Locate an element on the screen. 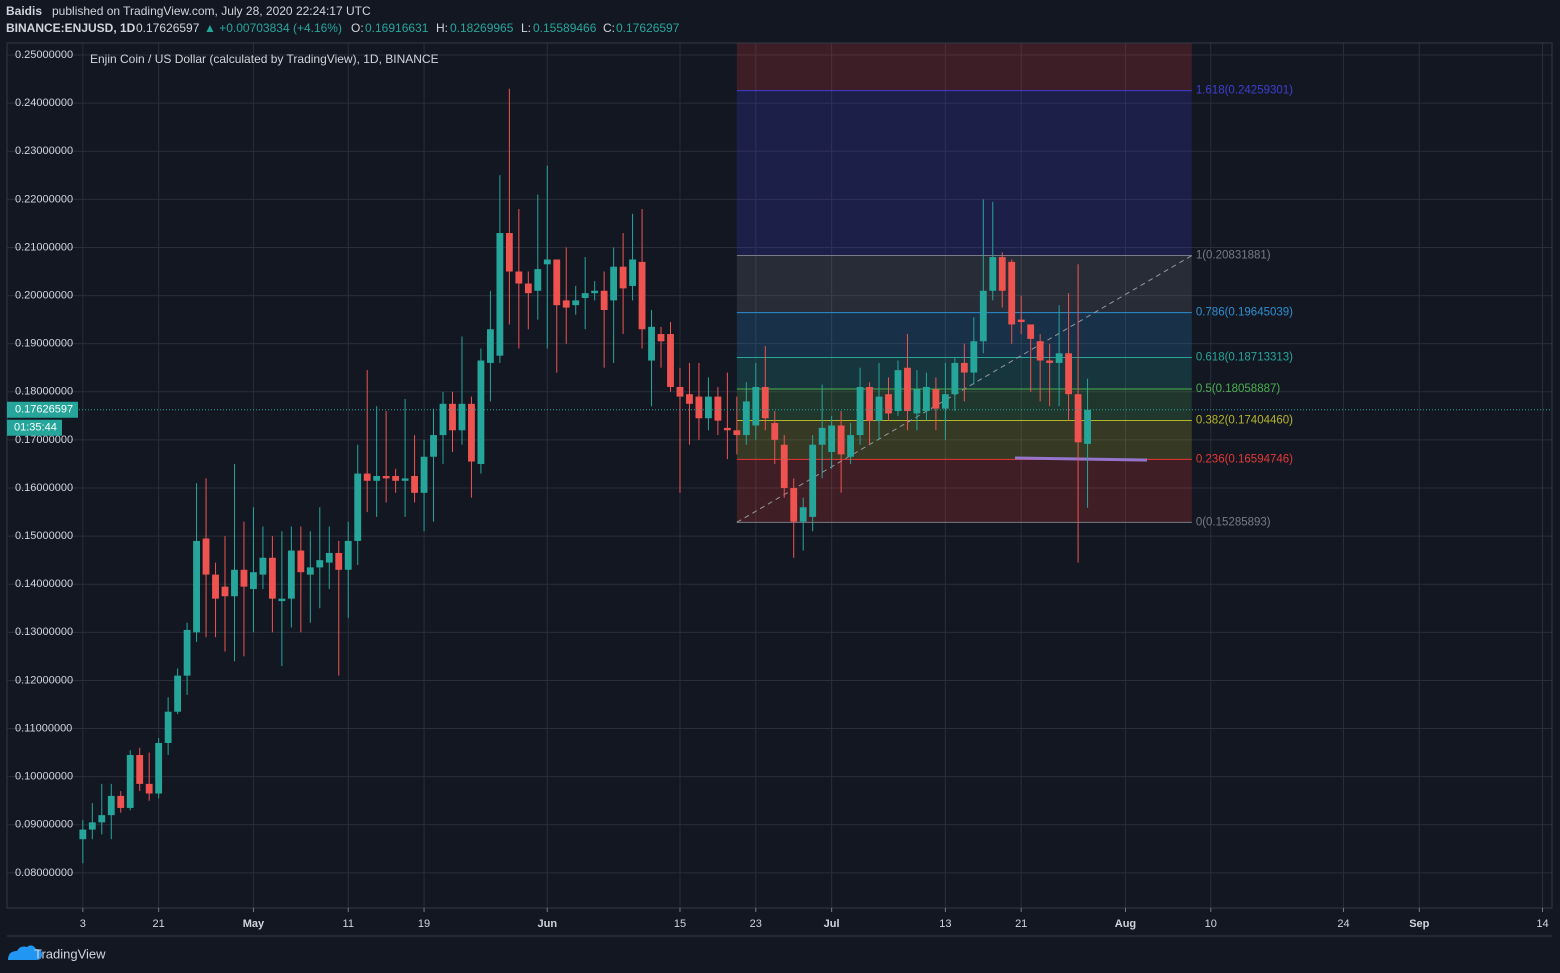 Image resolution: width=1560 pixels, height=973 pixels. y-tick-label: 0.23000000 is located at coordinates (44, 151).